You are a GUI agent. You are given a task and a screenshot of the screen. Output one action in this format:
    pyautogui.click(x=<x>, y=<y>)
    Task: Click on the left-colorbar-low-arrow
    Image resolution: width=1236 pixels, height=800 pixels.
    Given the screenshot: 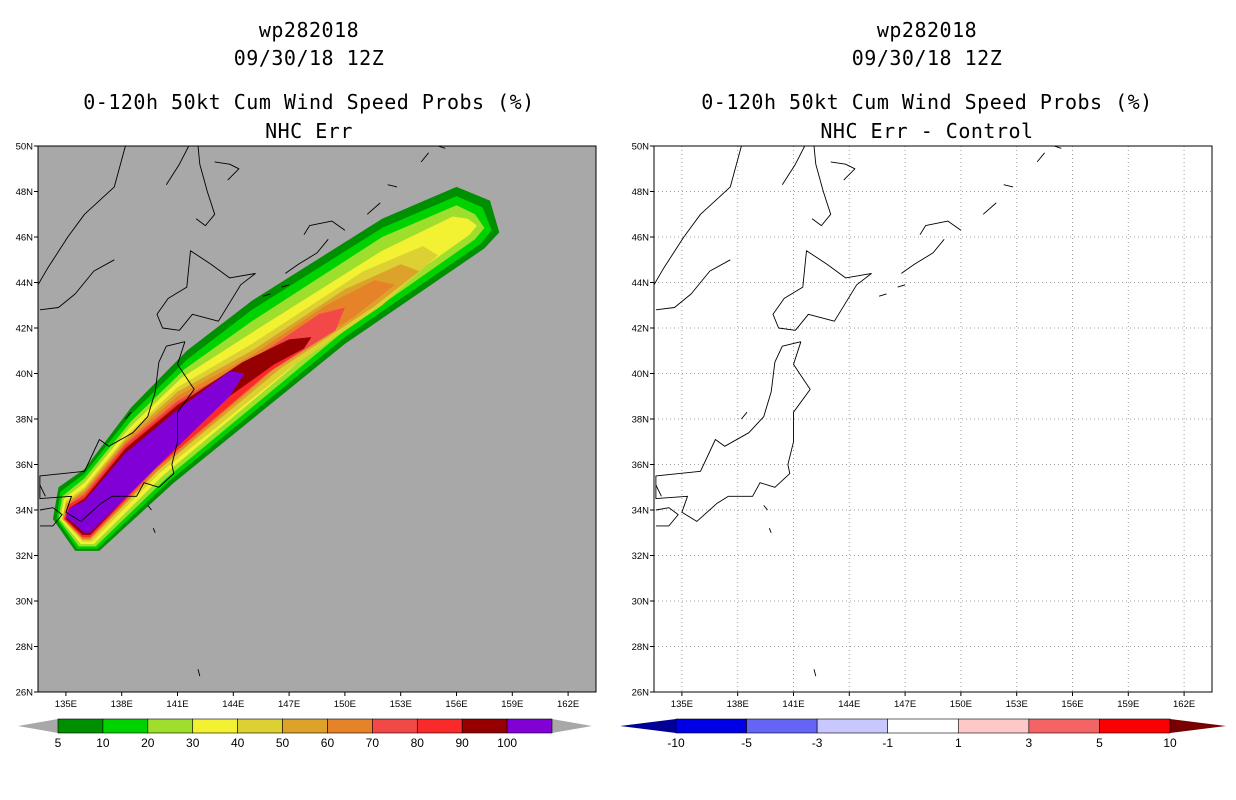 What is the action you would take?
    pyautogui.click(x=38, y=726)
    